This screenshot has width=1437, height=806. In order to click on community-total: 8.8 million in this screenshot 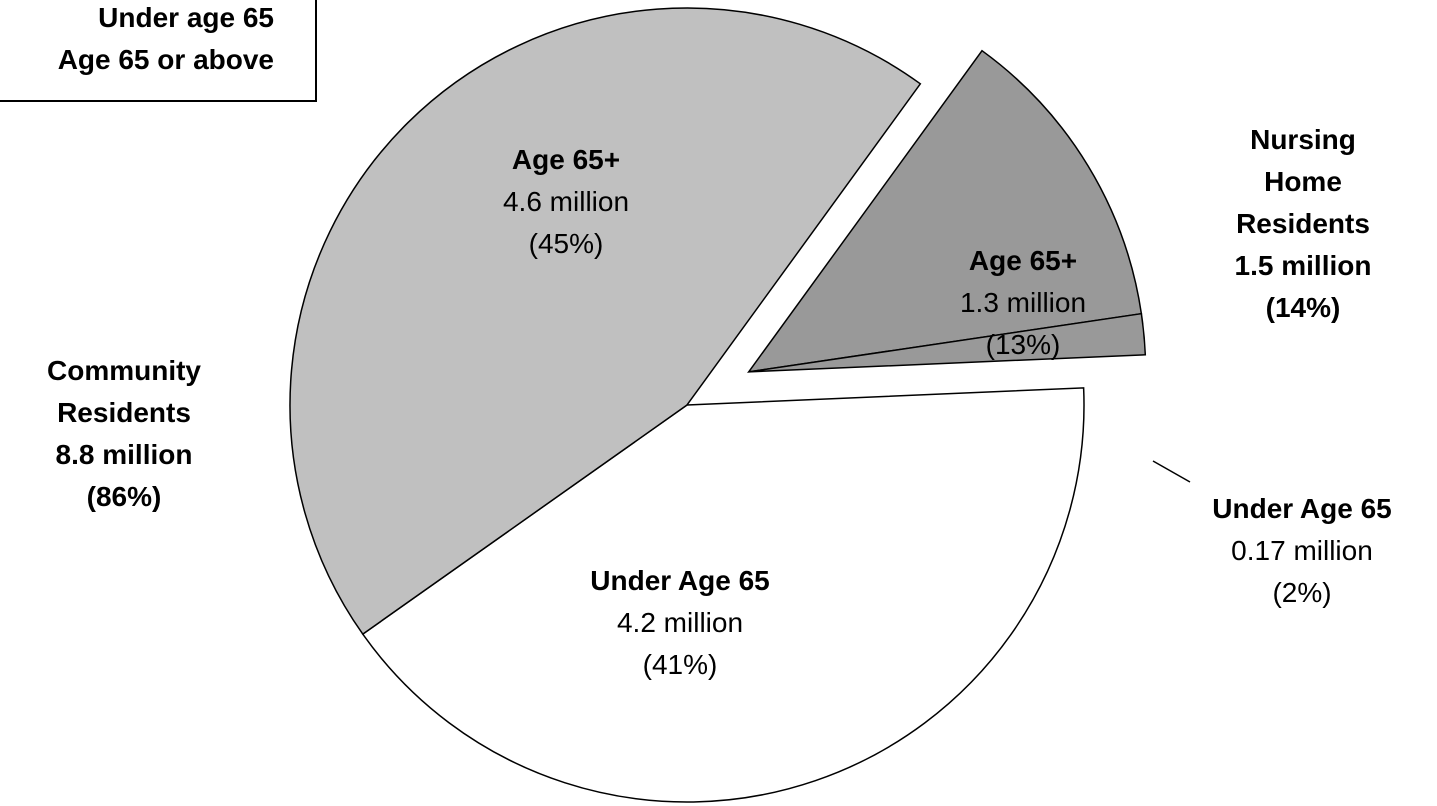, I will do `click(124, 454)`.